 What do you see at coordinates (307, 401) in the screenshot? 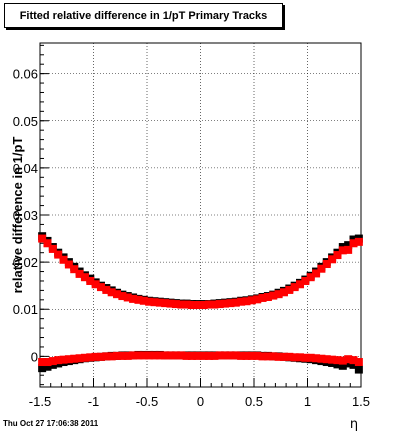
I see `x-tick-label: 1` at bounding box center [307, 401].